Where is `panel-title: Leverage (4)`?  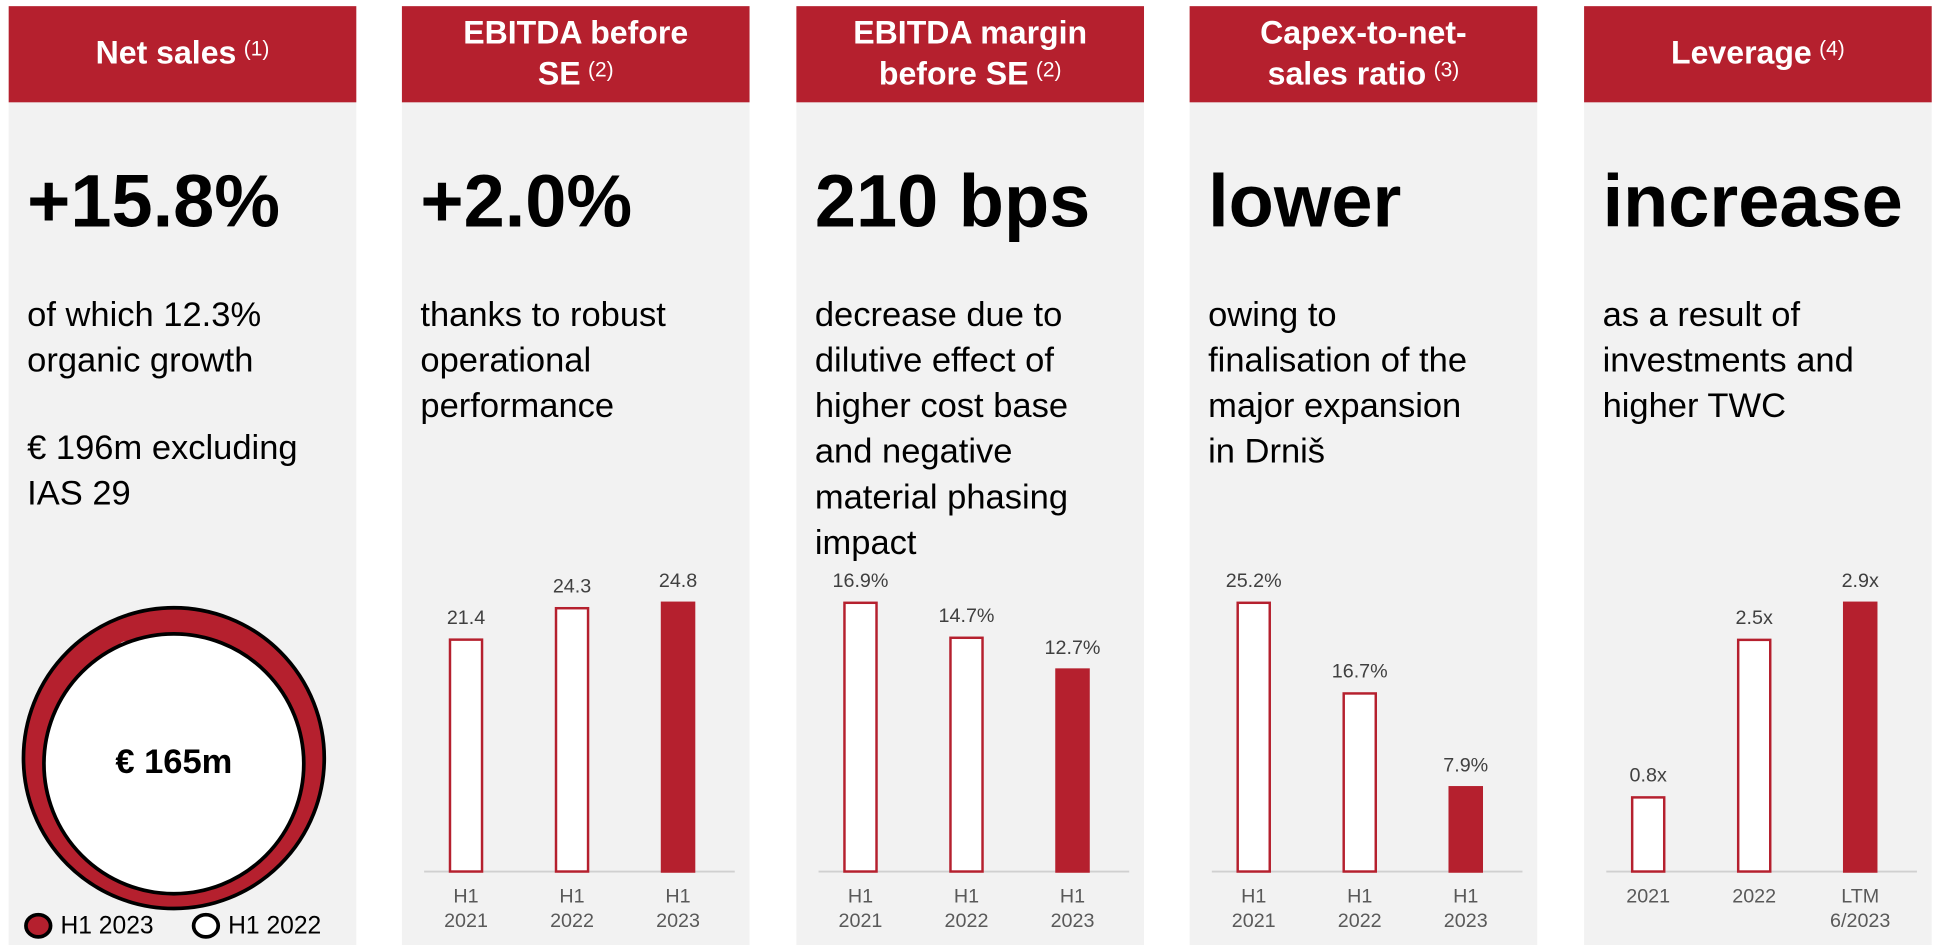
panel-title: Leverage (4) is located at coordinates (1758, 53).